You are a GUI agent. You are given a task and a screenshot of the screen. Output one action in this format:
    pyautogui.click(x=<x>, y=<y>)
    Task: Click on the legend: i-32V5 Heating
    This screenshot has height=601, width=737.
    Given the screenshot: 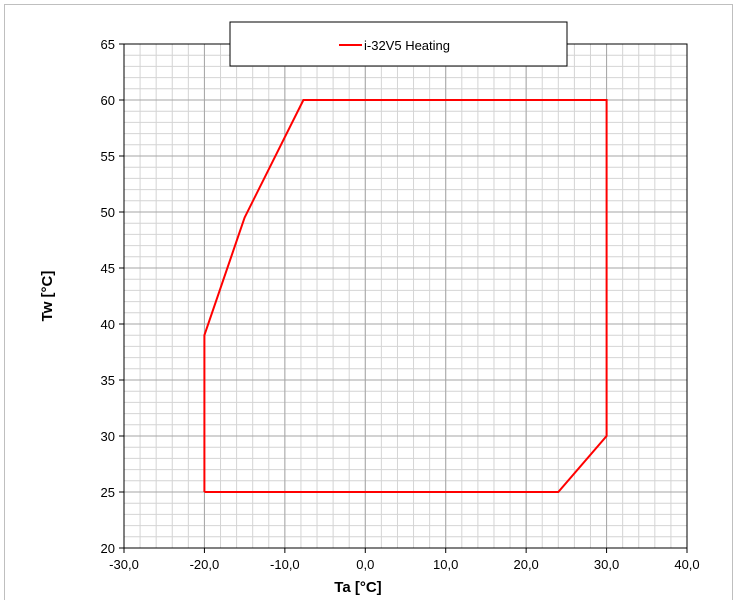 What is the action you would take?
    pyautogui.click(x=398, y=44)
    